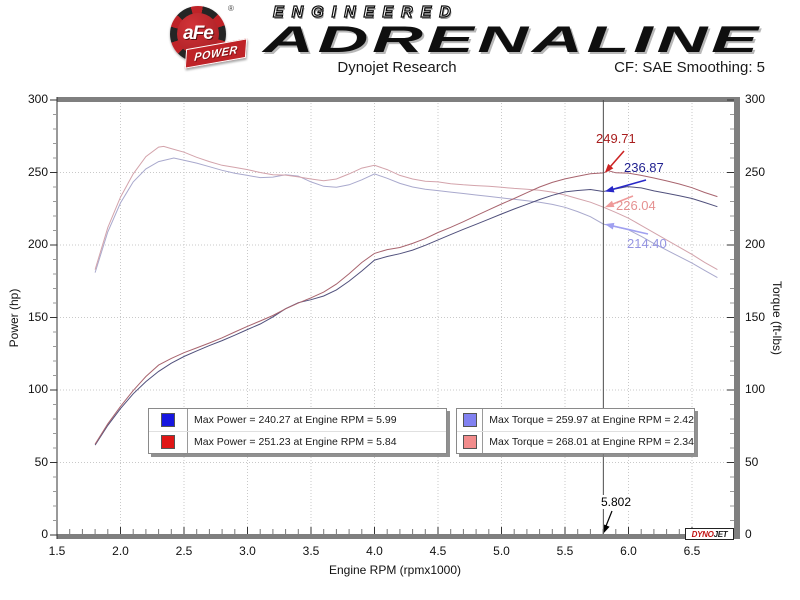  I want to click on torque-run2-swatch, so click(469, 442).